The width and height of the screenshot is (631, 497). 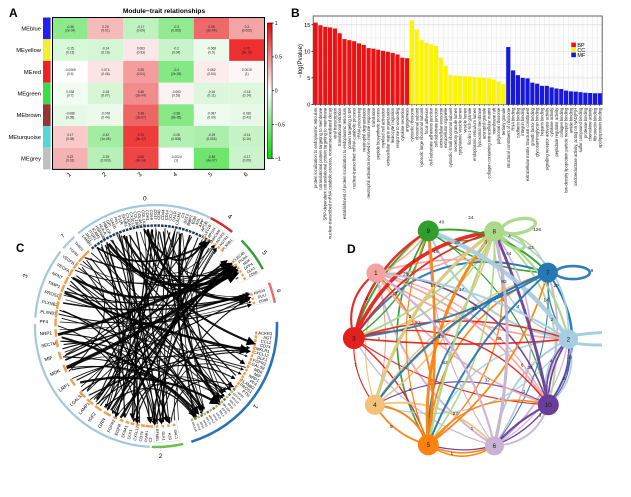 What do you see at coordinates (265, 333) in the screenshot?
I see `svg-text: ACKR3` at bounding box center [265, 333].